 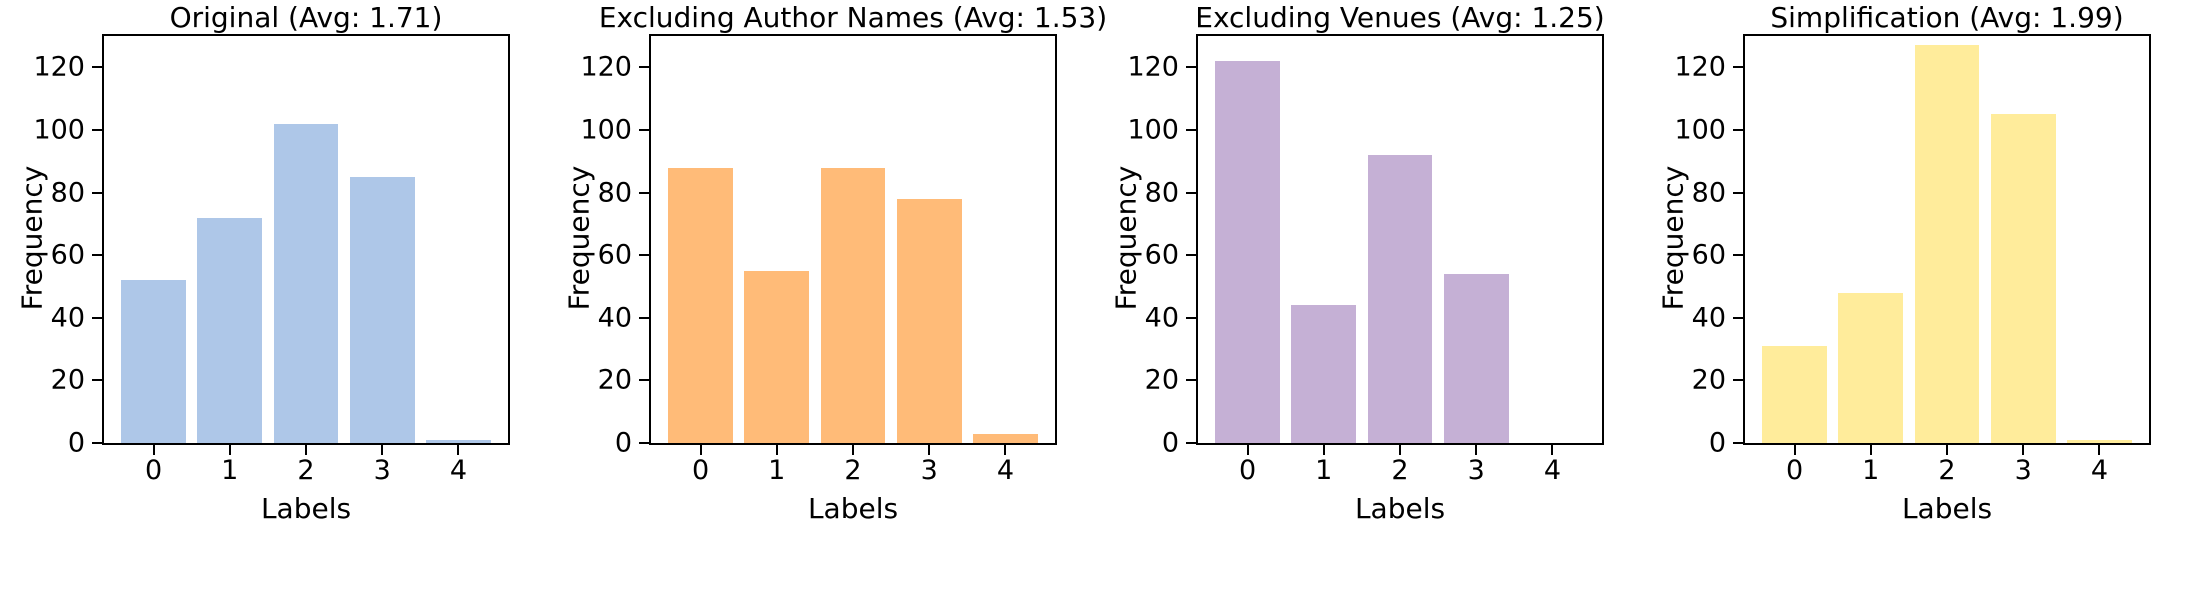 What do you see at coordinates (1871, 470) in the screenshot?
I see `x-tick-label: 1` at bounding box center [1871, 470].